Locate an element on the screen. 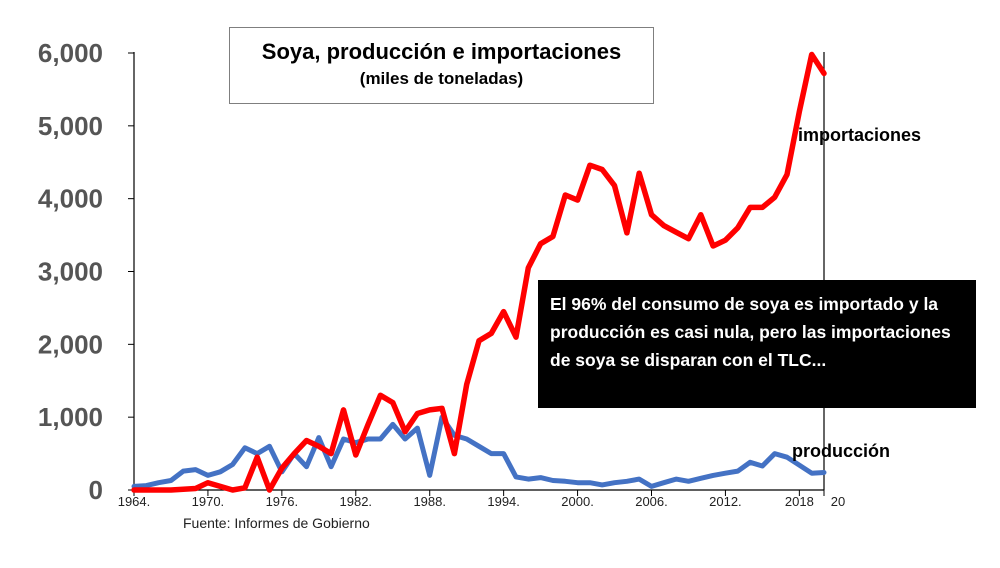 This screenshot has height=568, width=1000. y-tick-label: 2,000 is located at coordinates (70, 344).